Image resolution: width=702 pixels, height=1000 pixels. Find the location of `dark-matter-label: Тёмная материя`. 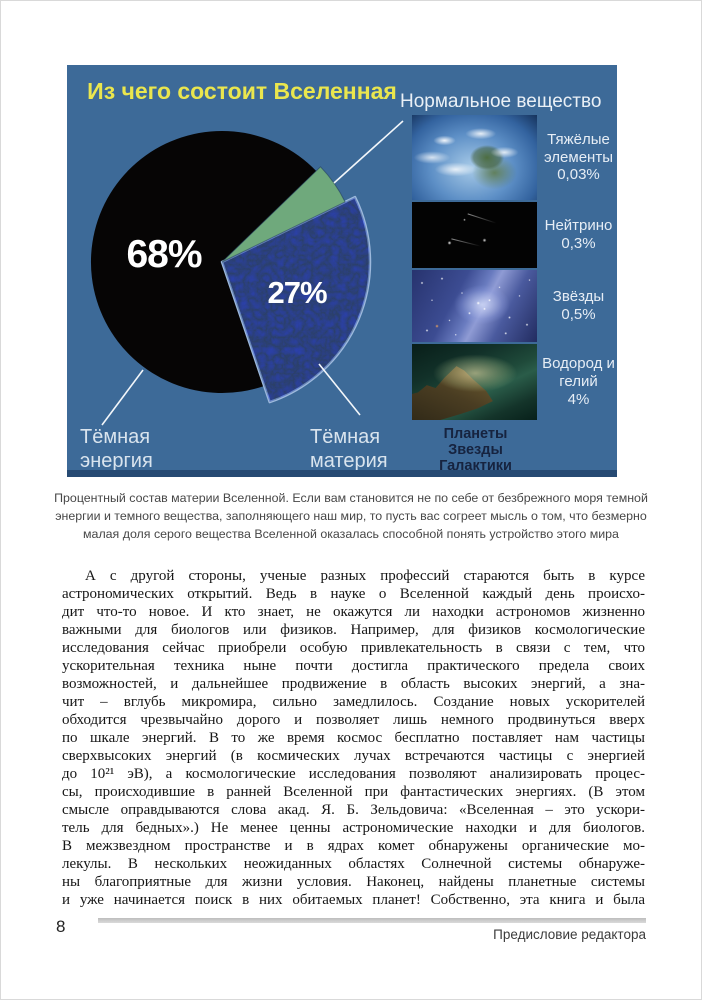

dark-matter-label: Тёмная материя is located at coordinates (349, 449).